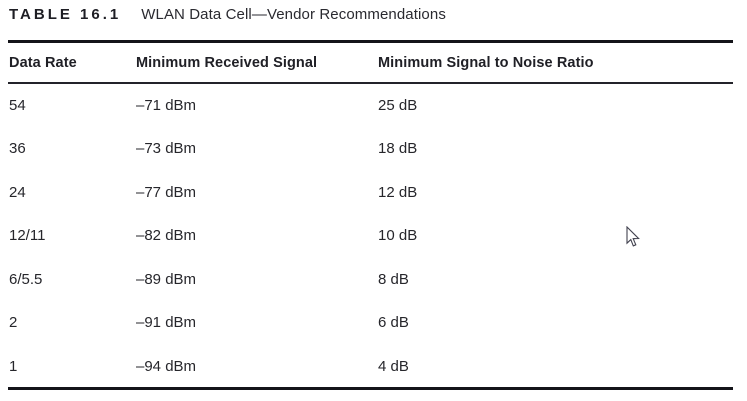 The height and width of the screenshot is (401, 747). Describe the element at coordinates (166, 279) in the screenshot. I see `cell-min-signal: –89 dBm` at that location.